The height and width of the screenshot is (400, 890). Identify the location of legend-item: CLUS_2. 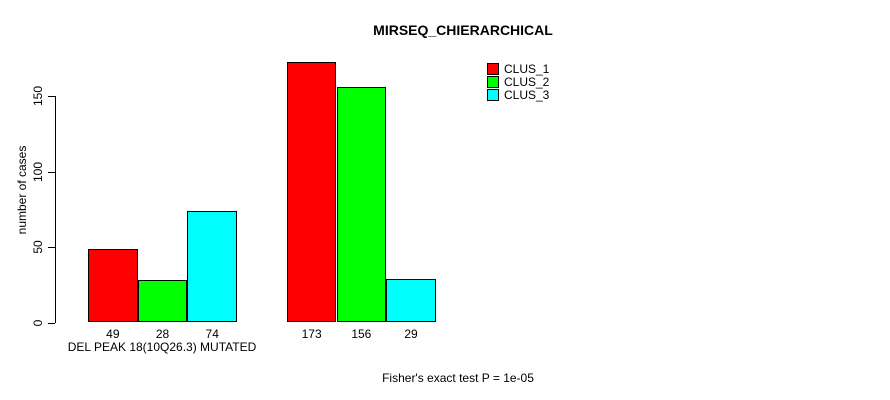
(518, 81).